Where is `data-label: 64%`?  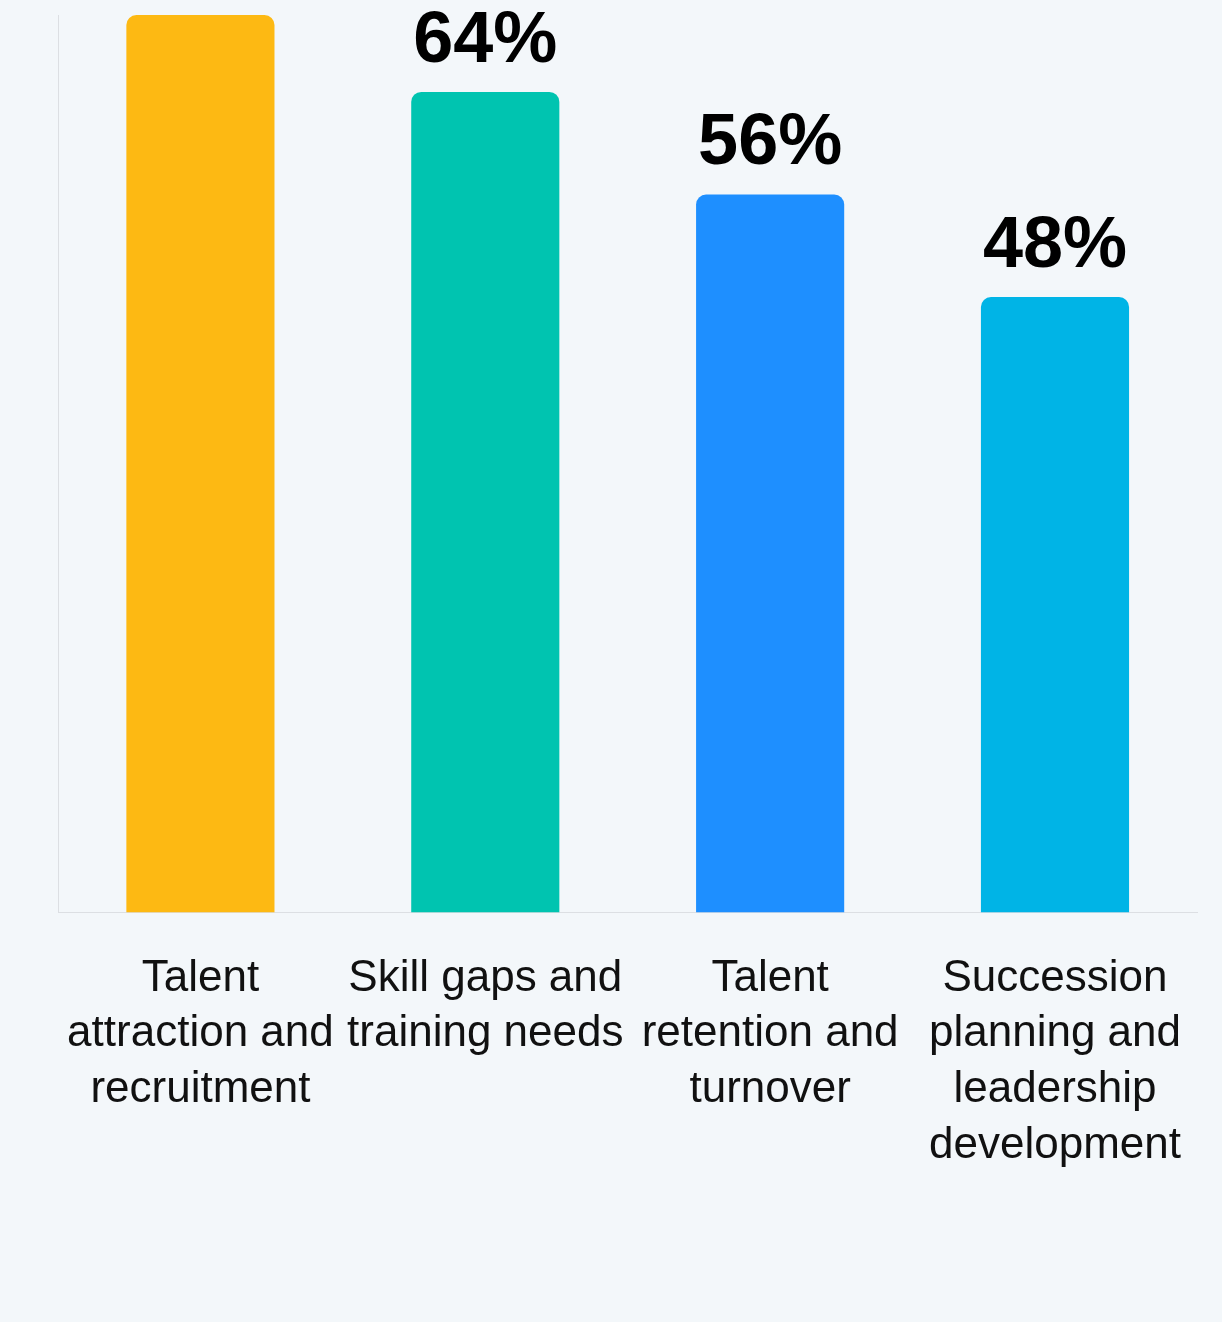
data-label: 64% is located at coordinates (485, 38).